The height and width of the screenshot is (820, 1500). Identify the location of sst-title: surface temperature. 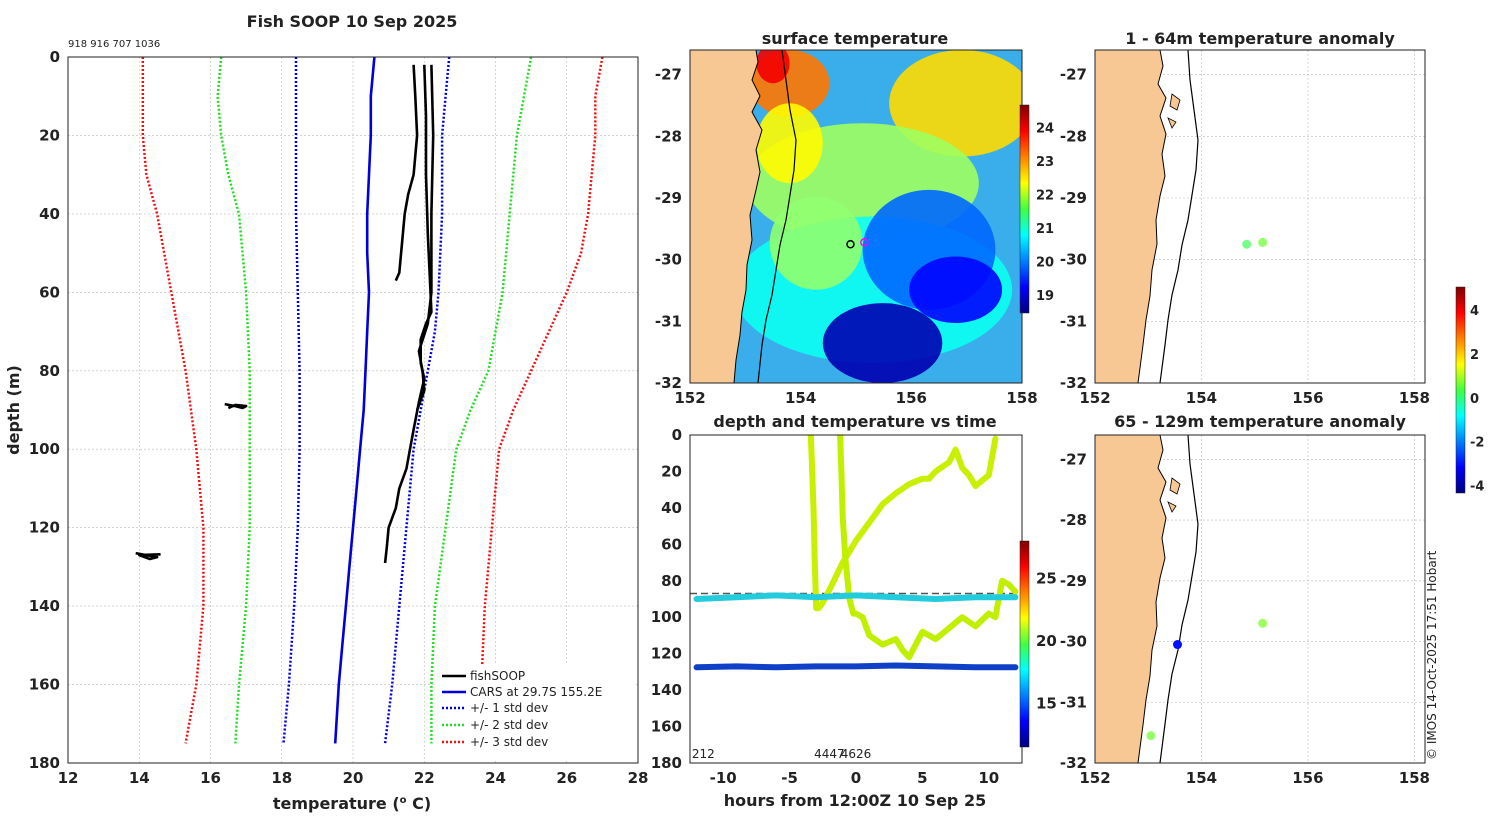
(855, 38).